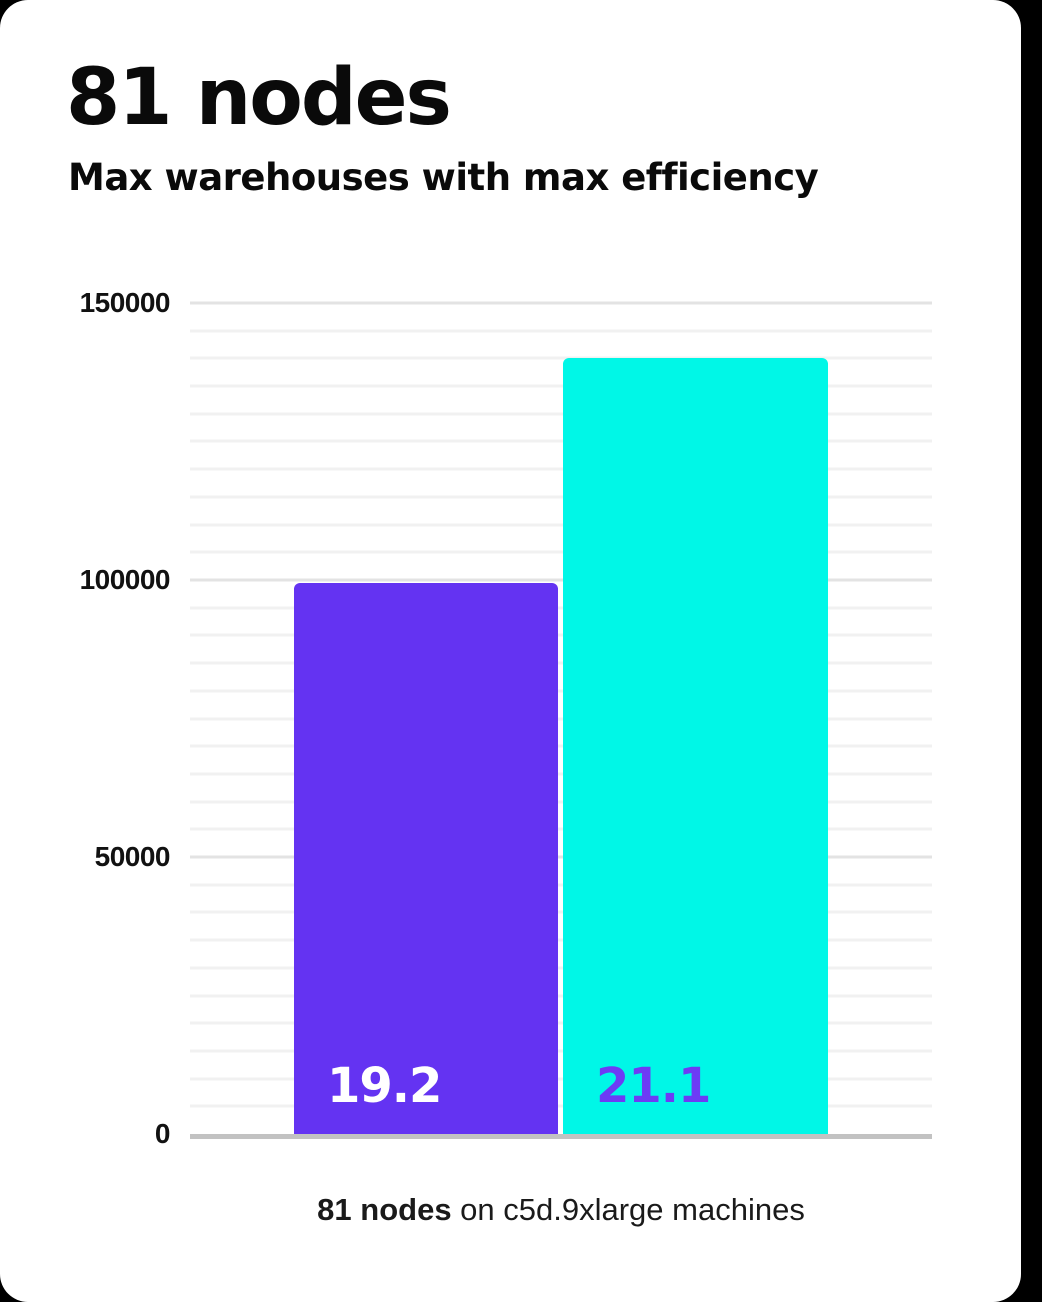 This screenshot has height=1302, width=1042. What do you see at coordinates (653, 1086) in the screenshot?
I see `bar-value-label: 21.1` at bounding box center [653, 1086].